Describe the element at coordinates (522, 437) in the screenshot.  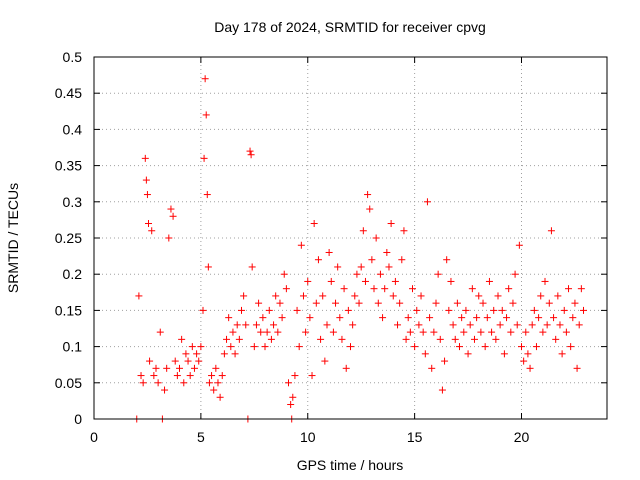
I see `x-tick-label: 20` at that location.